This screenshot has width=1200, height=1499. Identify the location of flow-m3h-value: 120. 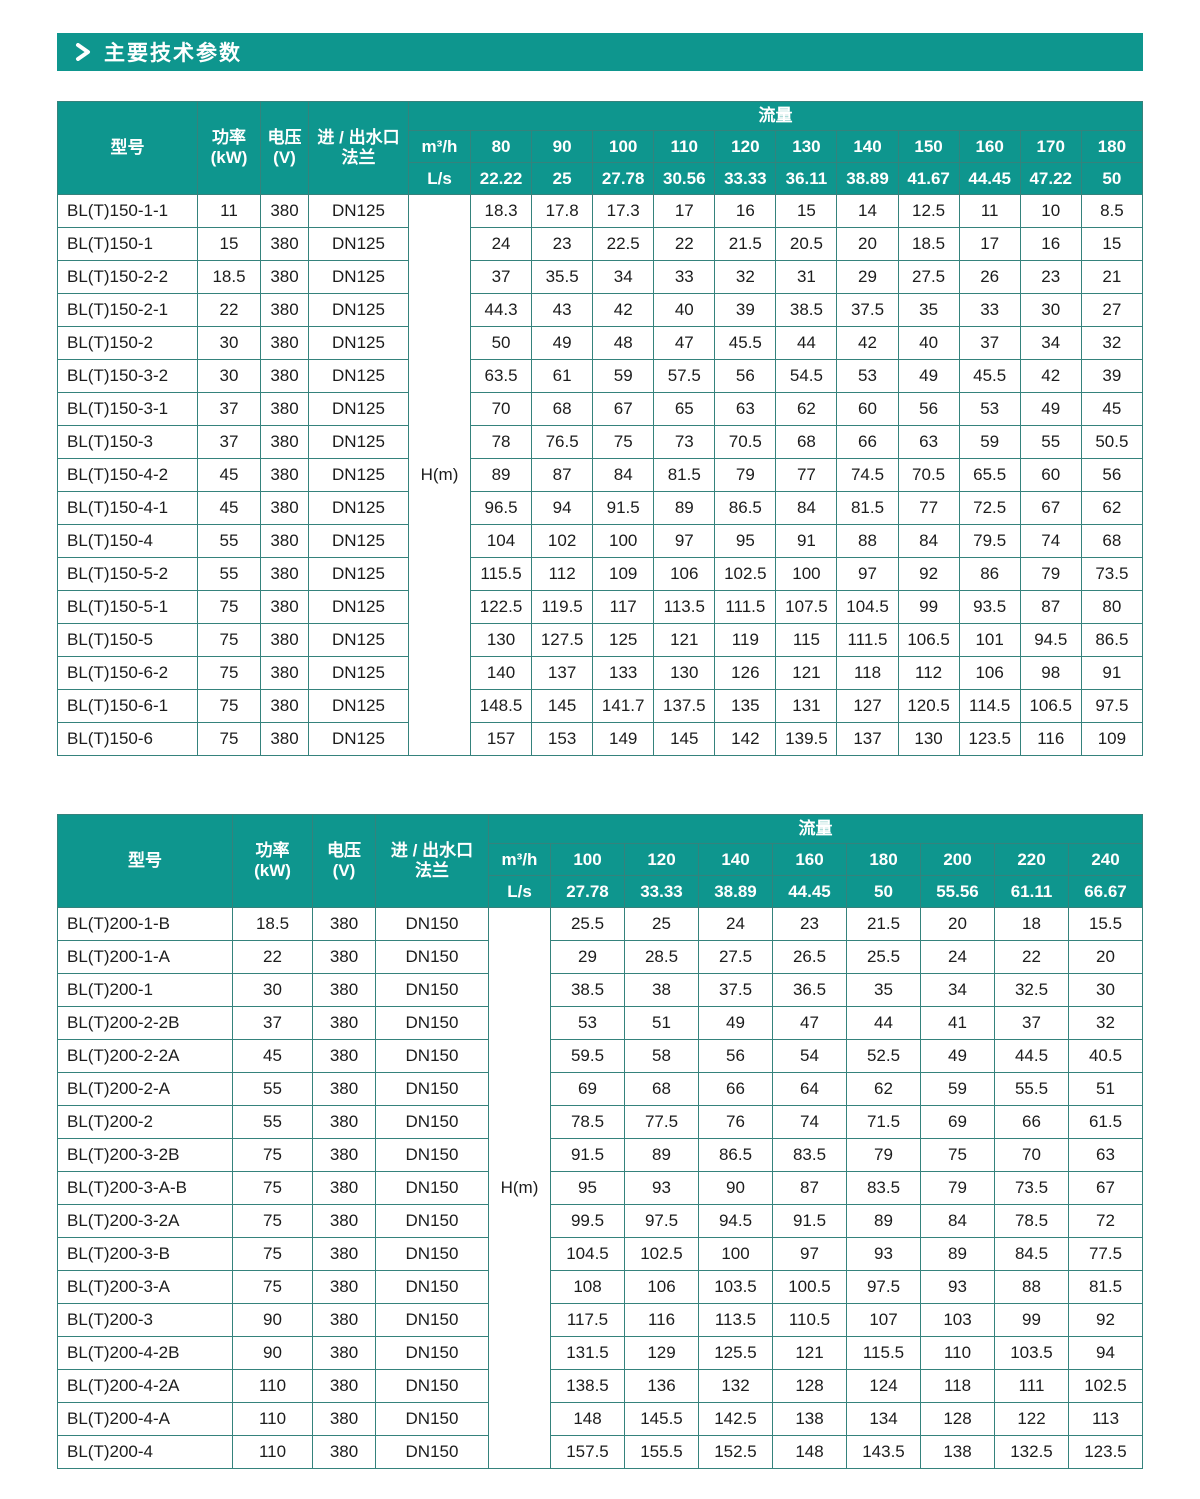
(745, 146).